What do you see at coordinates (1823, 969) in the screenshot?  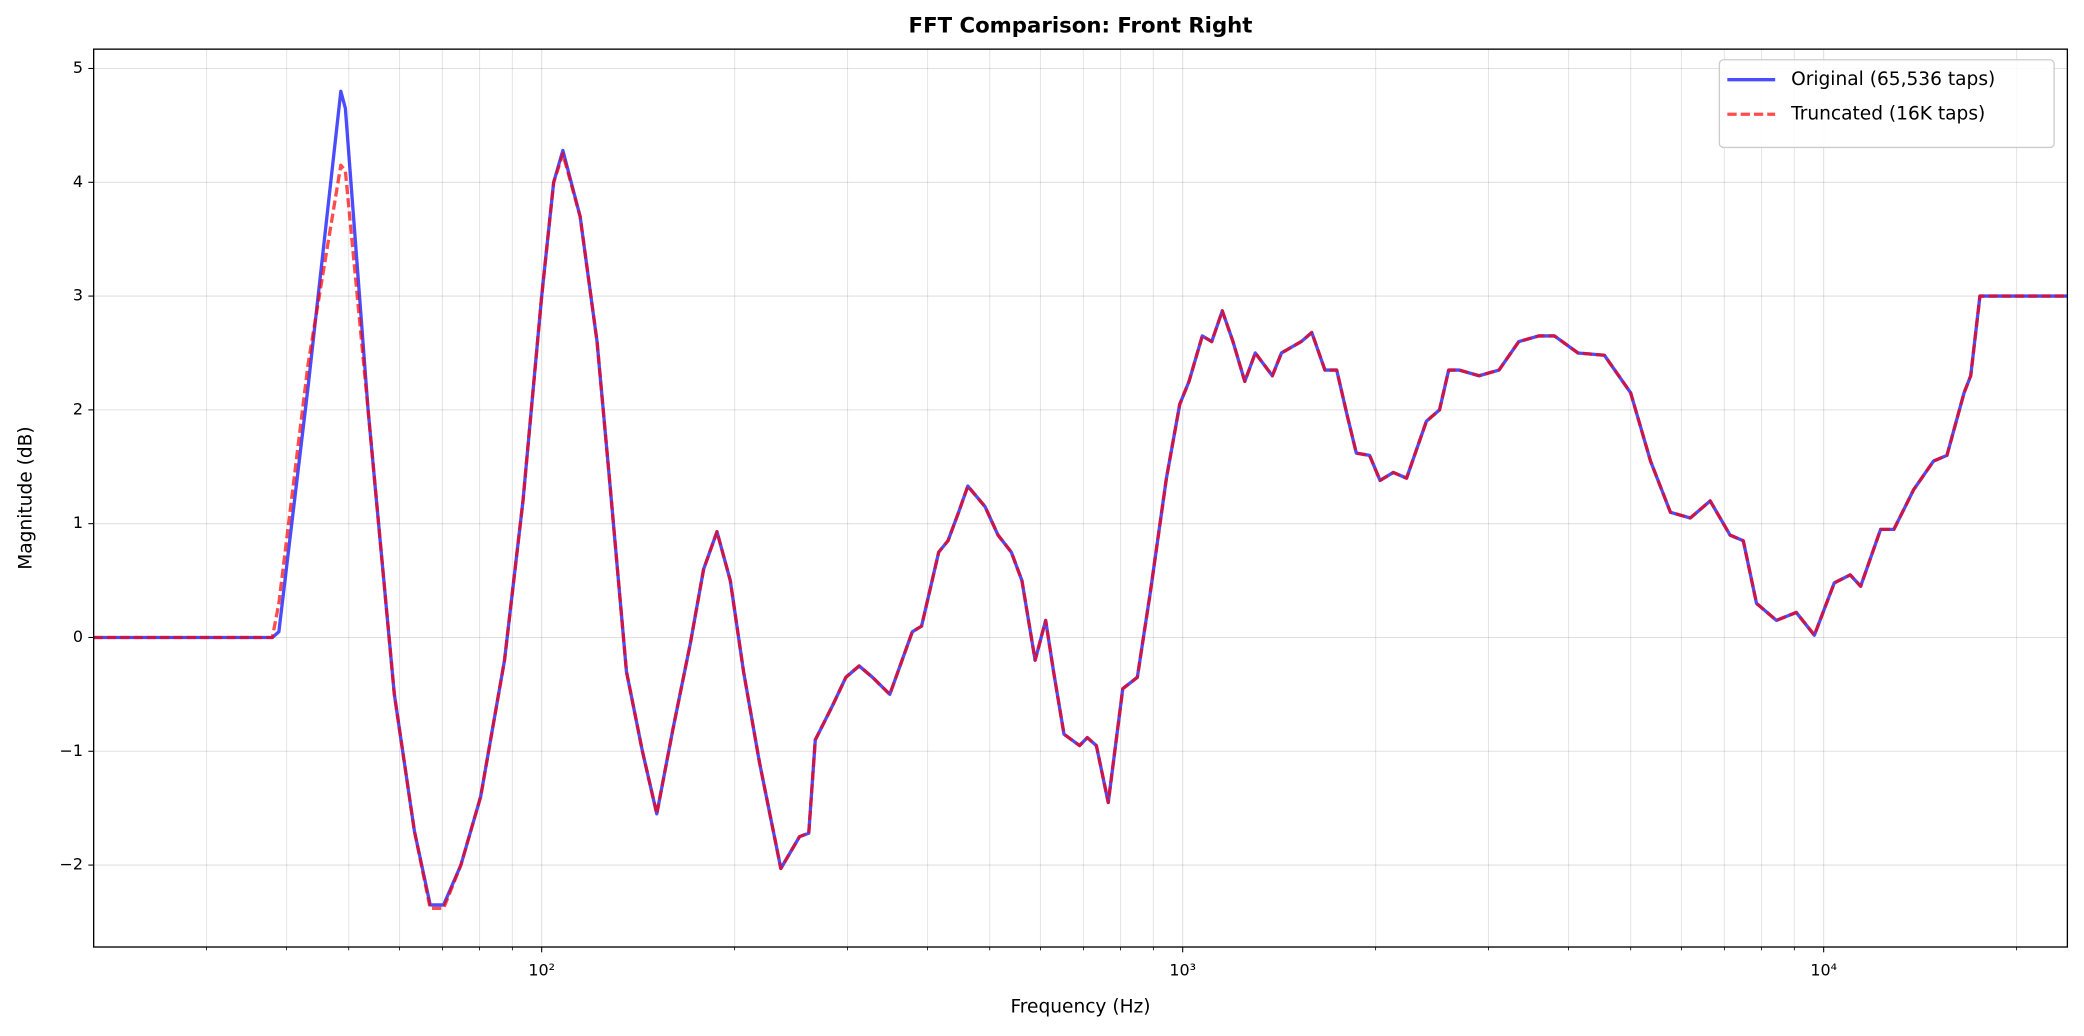 I see `x-tick-label: 10⁴` at bounding box center [1823, 969].